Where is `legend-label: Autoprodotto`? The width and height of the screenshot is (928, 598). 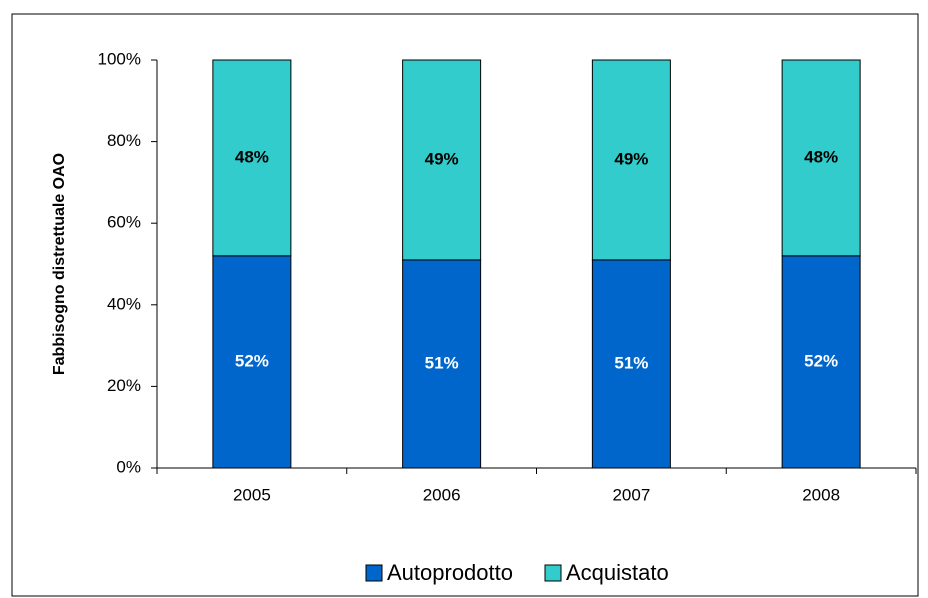
legend-label: Autoprodotto is located at coordinates (450, 572).